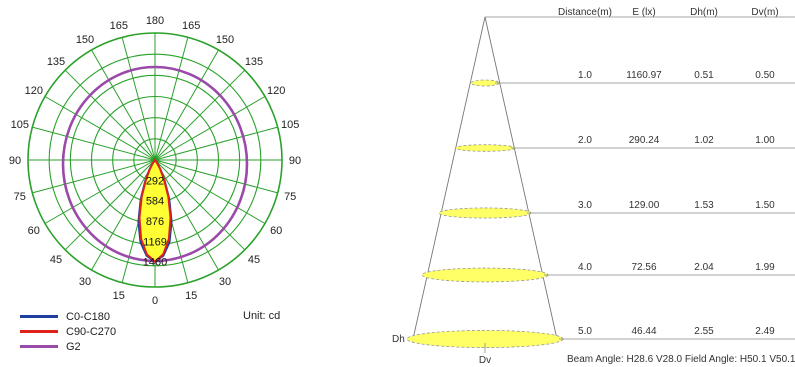 This screenshot has width=795, height=367. I want to click on radial-tick-label: 584, so click(155, 202).